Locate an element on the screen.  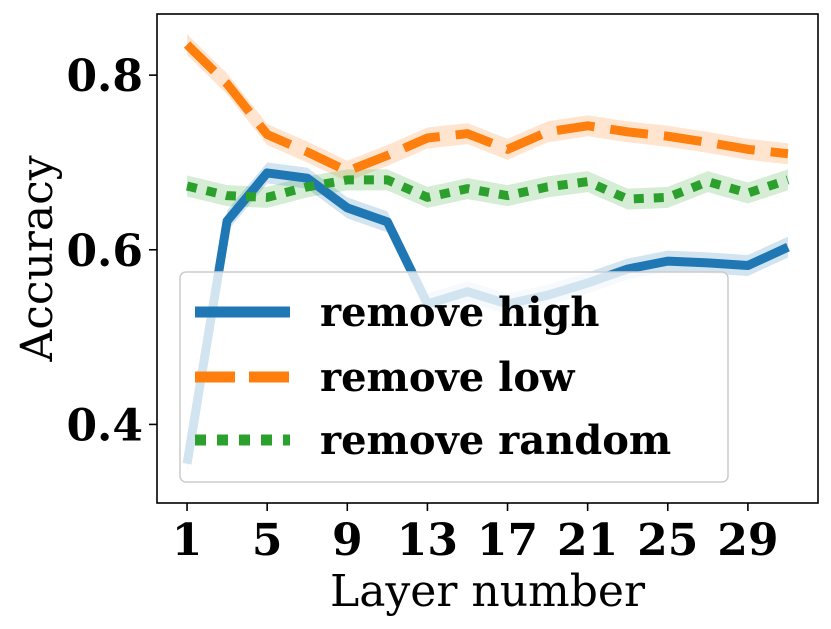
x-axis-ticks: 1 5 9 13 17 21 25 29 is located at coordinates (475, 534).